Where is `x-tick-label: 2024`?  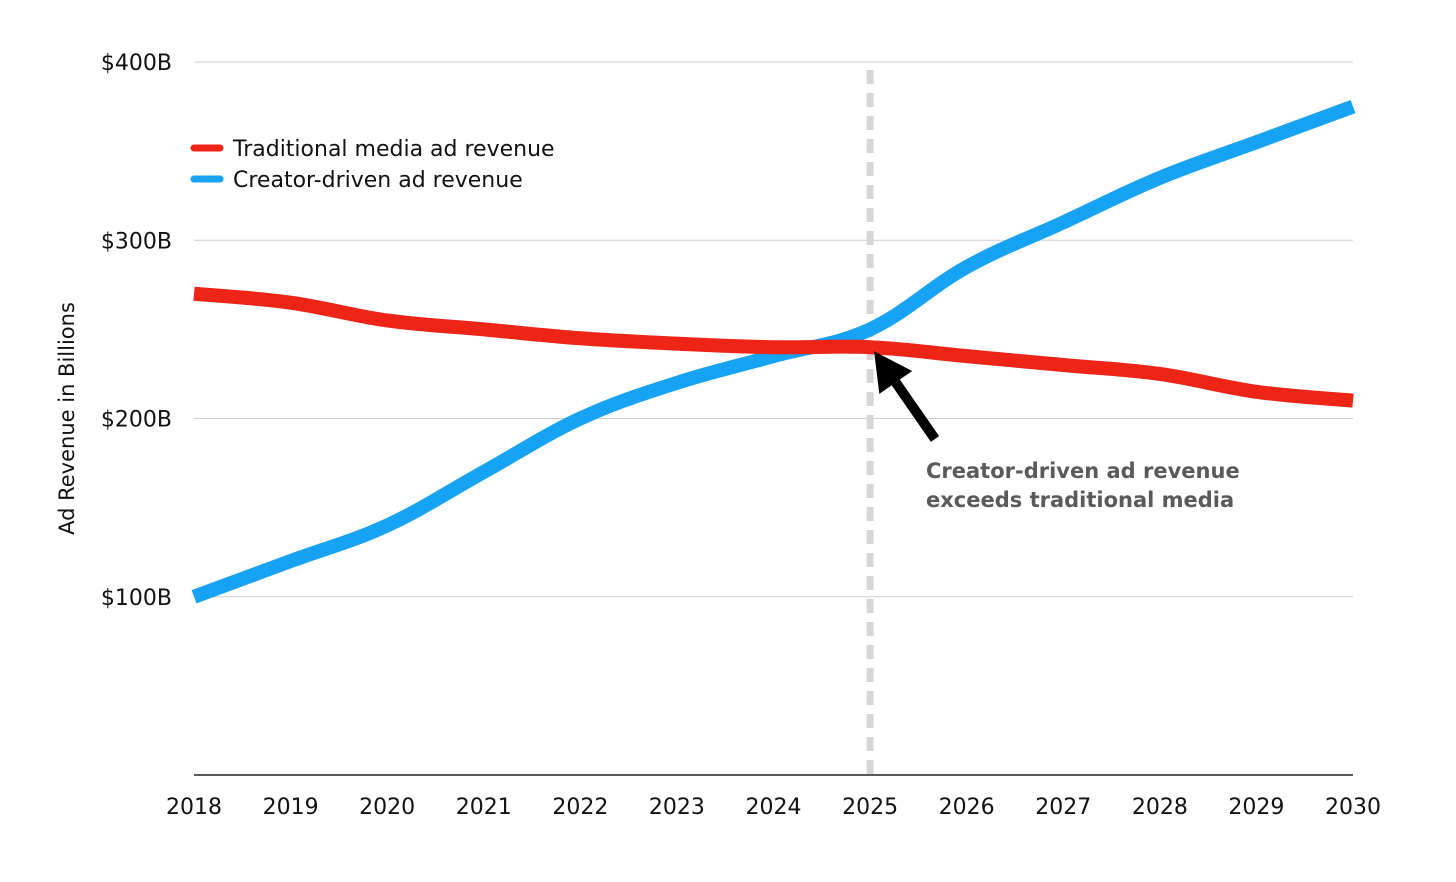 x-tick-label: 2024 is located at coordinates (774, 807).